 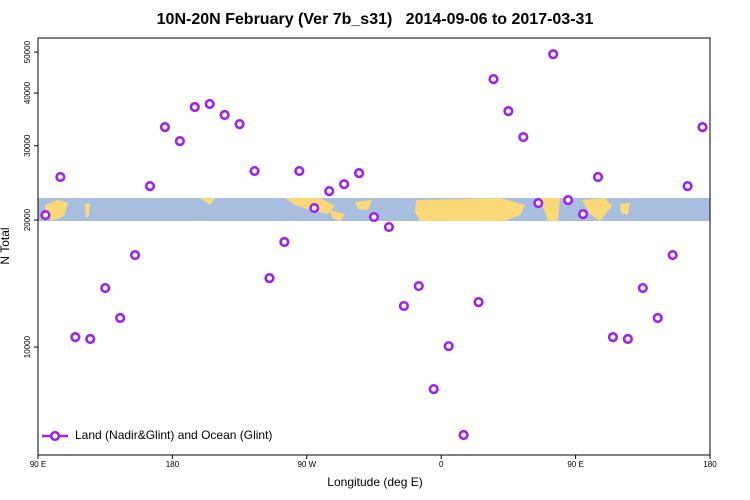 What do you see at coordinates (441, 464) in the screenshot?
I see `x-tick-label: 0` at bounding box center [441, 464].